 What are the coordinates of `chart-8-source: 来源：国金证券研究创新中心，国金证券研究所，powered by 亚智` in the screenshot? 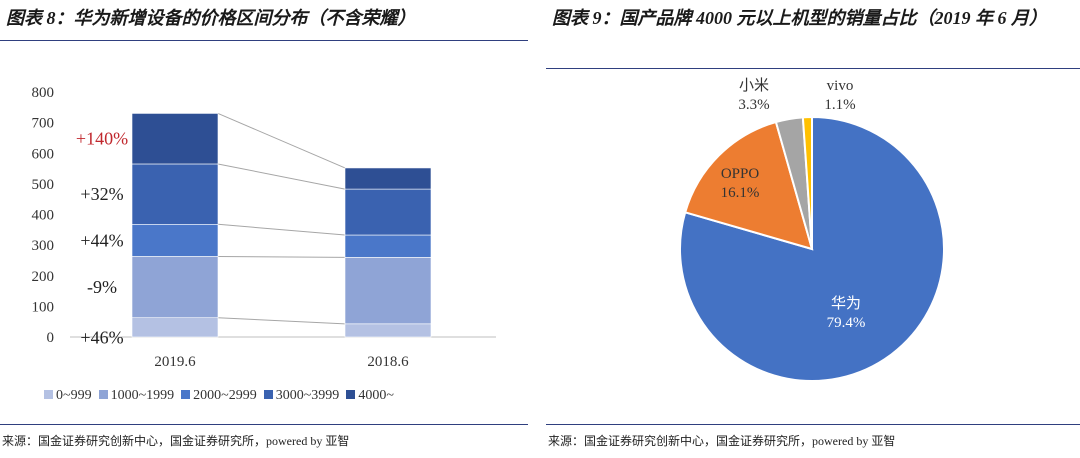 It's located at (176, 441).